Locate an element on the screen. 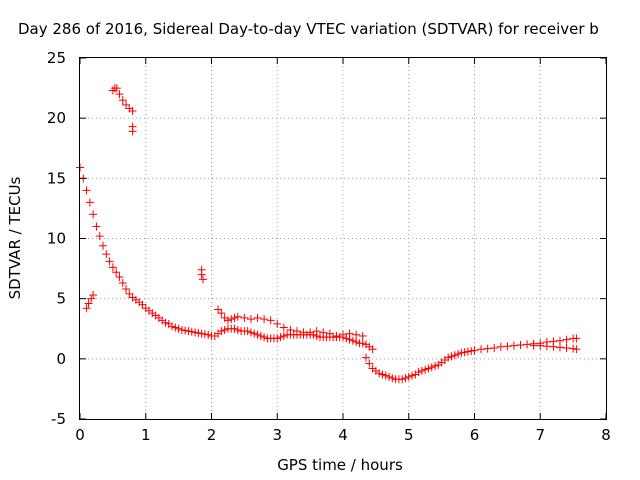  y-tick-label: 0 is located at coordinates (61, 359).